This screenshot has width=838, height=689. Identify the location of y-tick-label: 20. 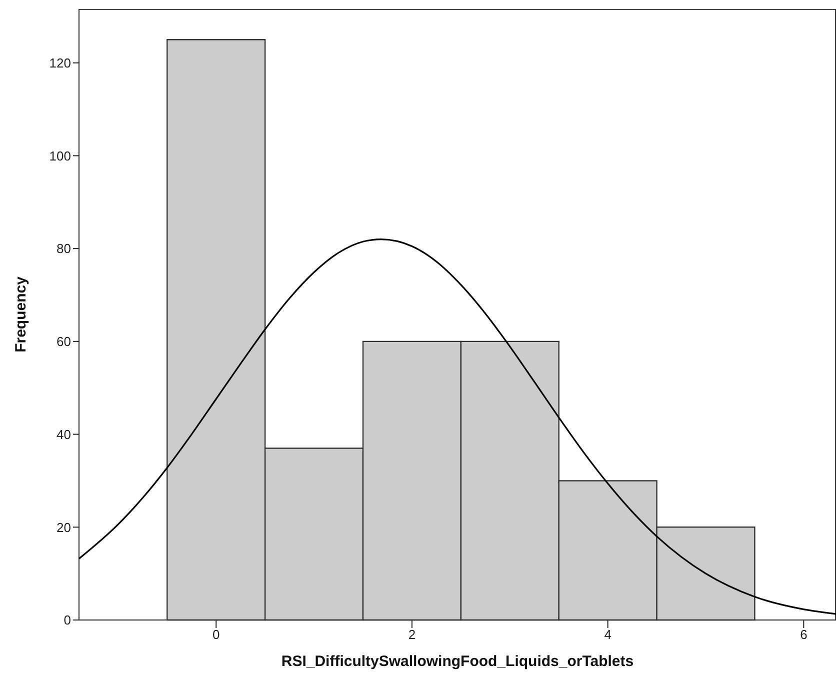
(63, 527).